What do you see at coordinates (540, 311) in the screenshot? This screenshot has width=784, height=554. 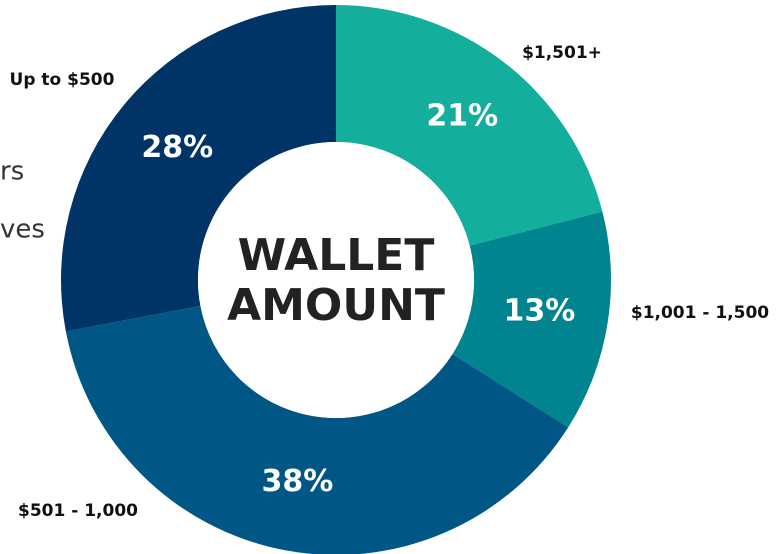 I see `value-label: 13%` at bounding box center [540, 311].